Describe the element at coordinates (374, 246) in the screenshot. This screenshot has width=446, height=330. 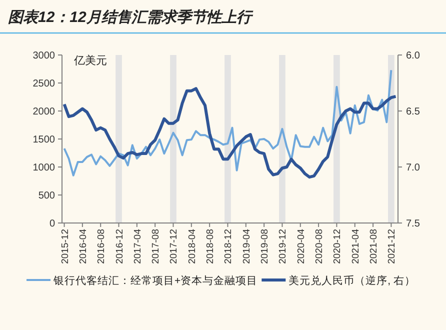
I see `x-tick-label: 2021-08` at that location.